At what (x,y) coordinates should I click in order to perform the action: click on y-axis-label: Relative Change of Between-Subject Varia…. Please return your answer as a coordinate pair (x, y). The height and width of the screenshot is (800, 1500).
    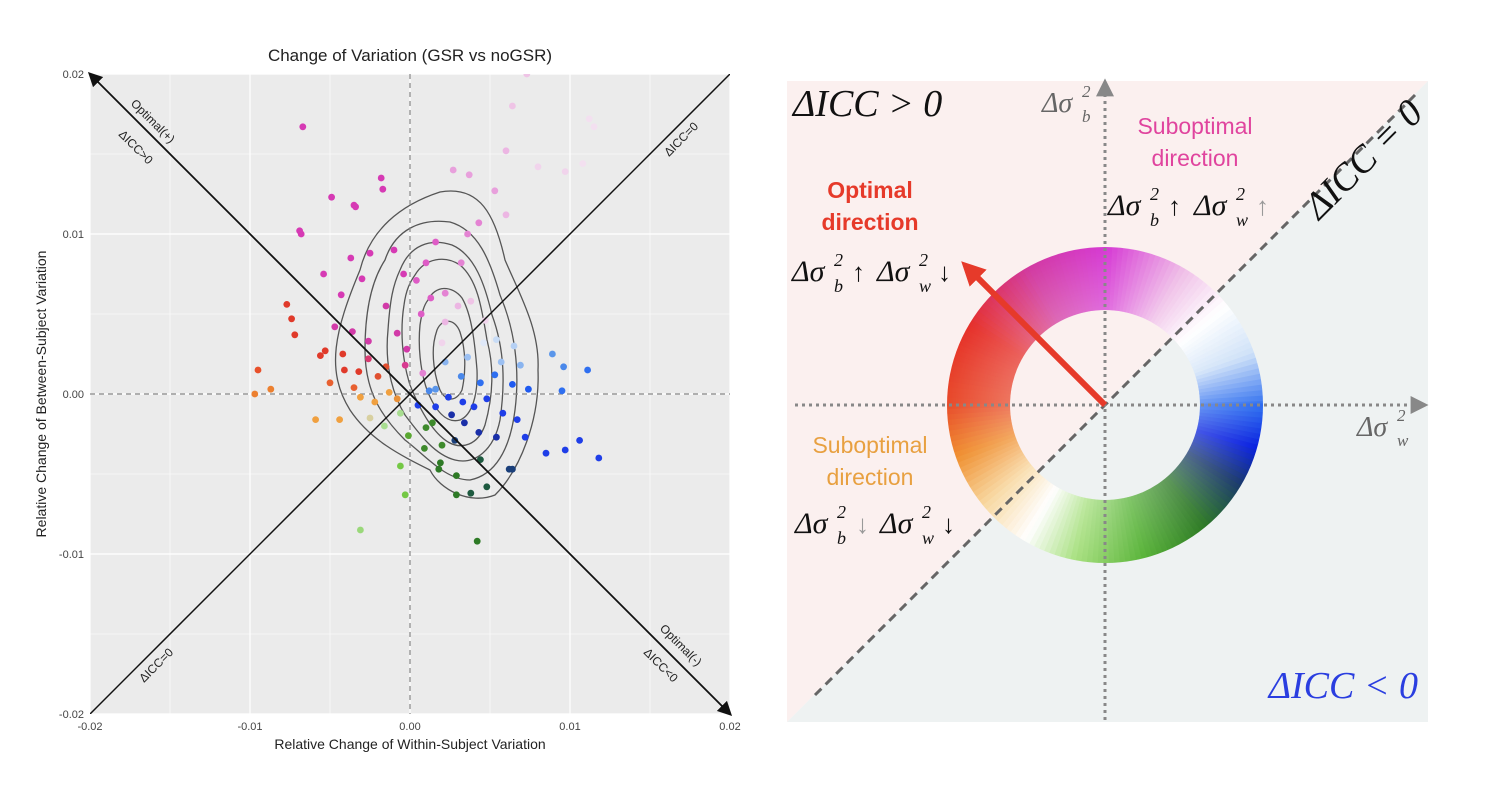
    Looking at the image, I should click on (41, 394).